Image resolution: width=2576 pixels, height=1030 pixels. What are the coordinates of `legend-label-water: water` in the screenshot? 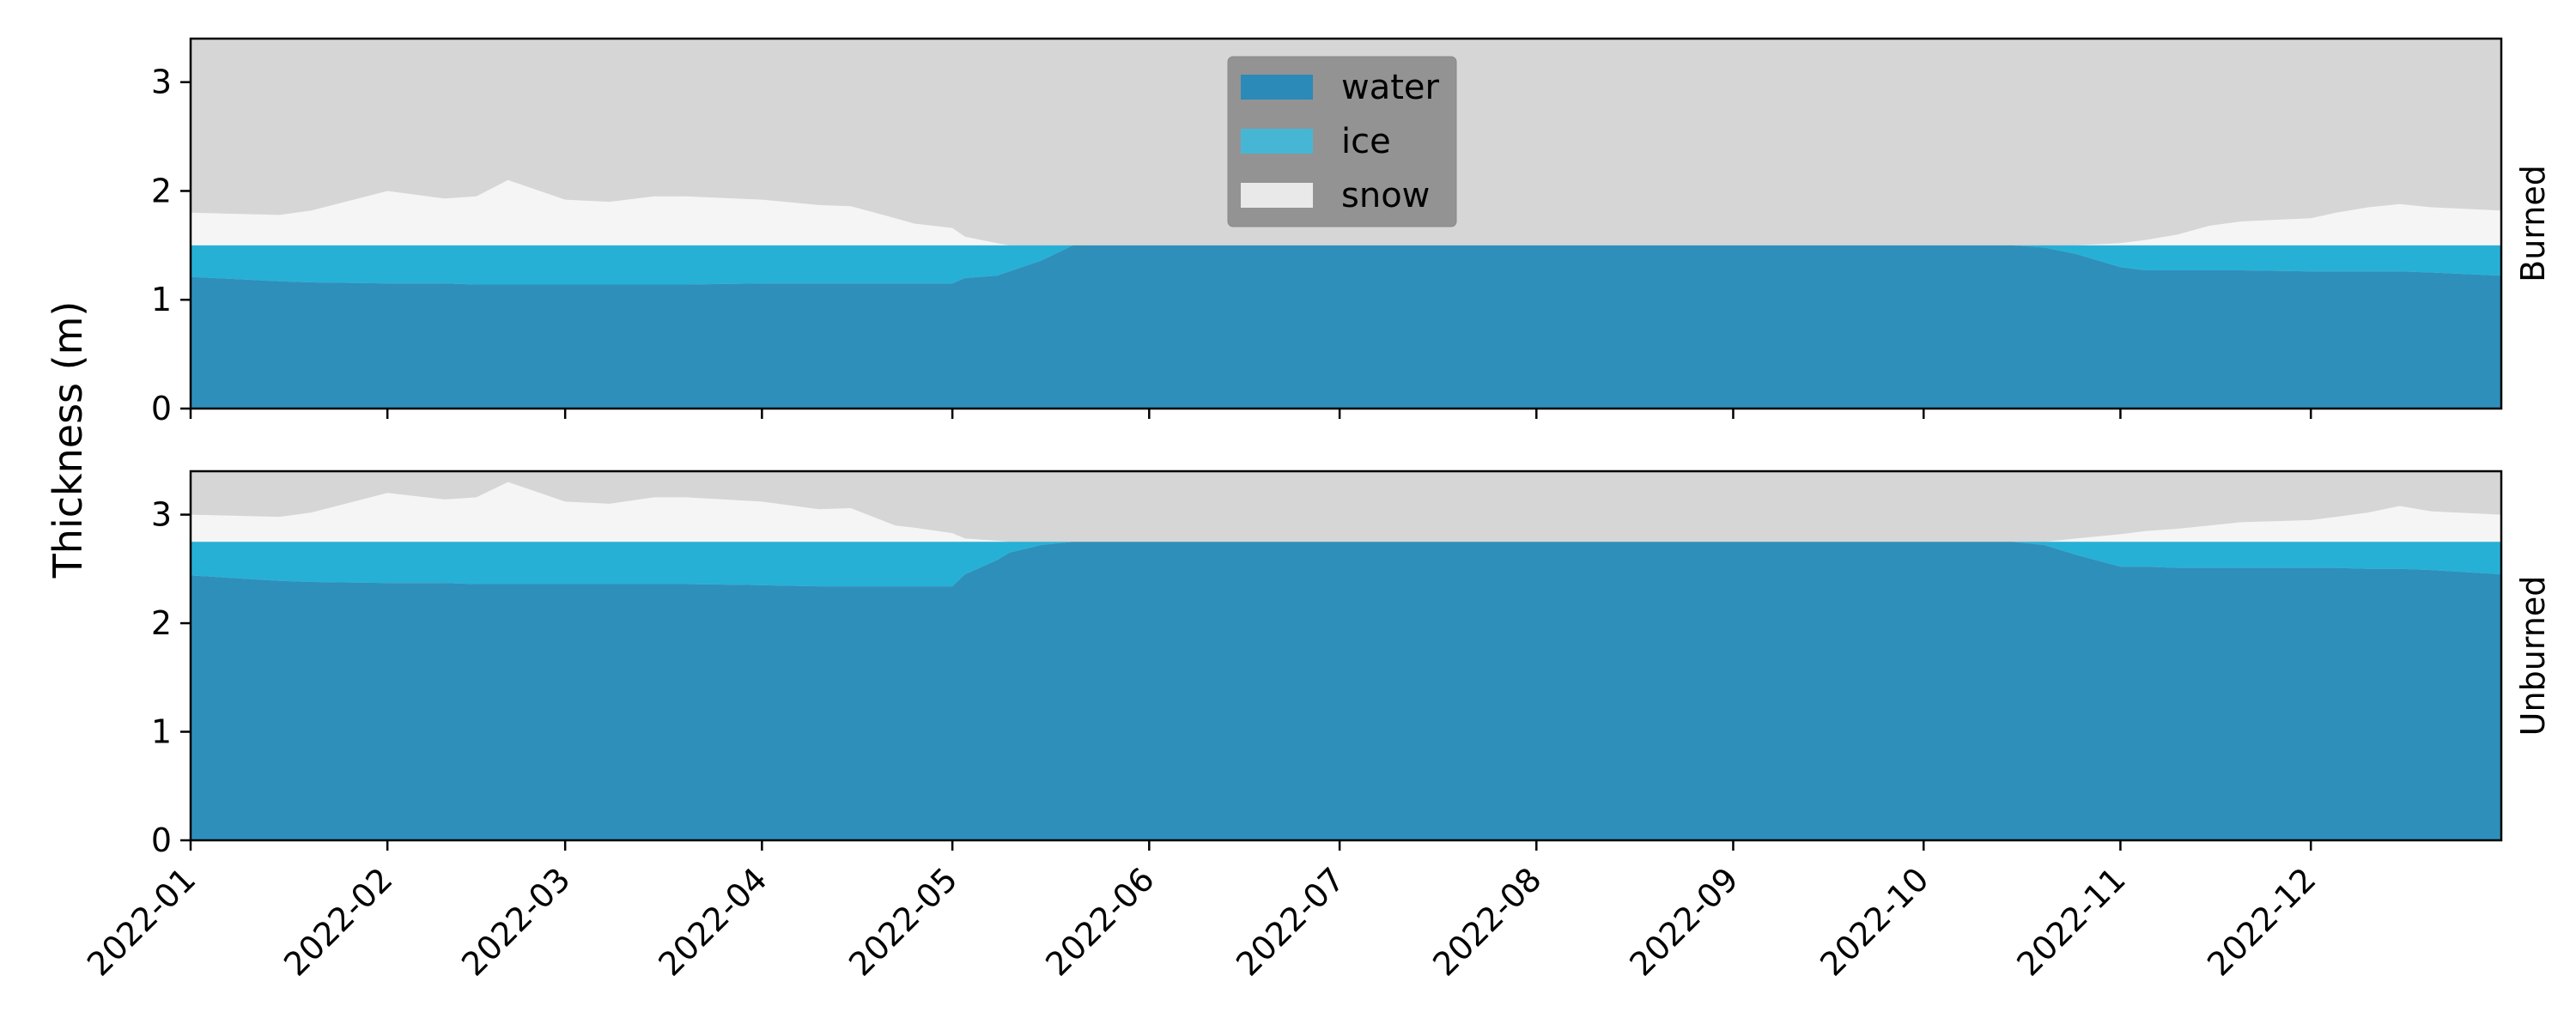 It's located at (1390, 87).